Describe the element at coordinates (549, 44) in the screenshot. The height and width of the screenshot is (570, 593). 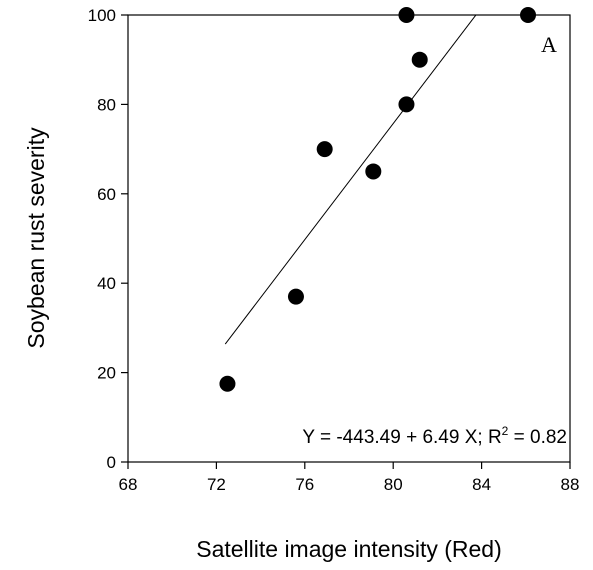
I see `panel-label: A` at that location.